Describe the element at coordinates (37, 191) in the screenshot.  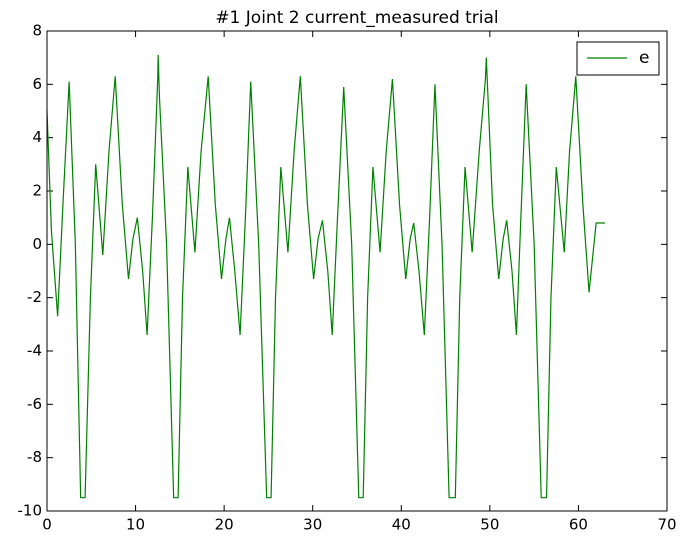
I see `y-tick-label: 2` at that location.